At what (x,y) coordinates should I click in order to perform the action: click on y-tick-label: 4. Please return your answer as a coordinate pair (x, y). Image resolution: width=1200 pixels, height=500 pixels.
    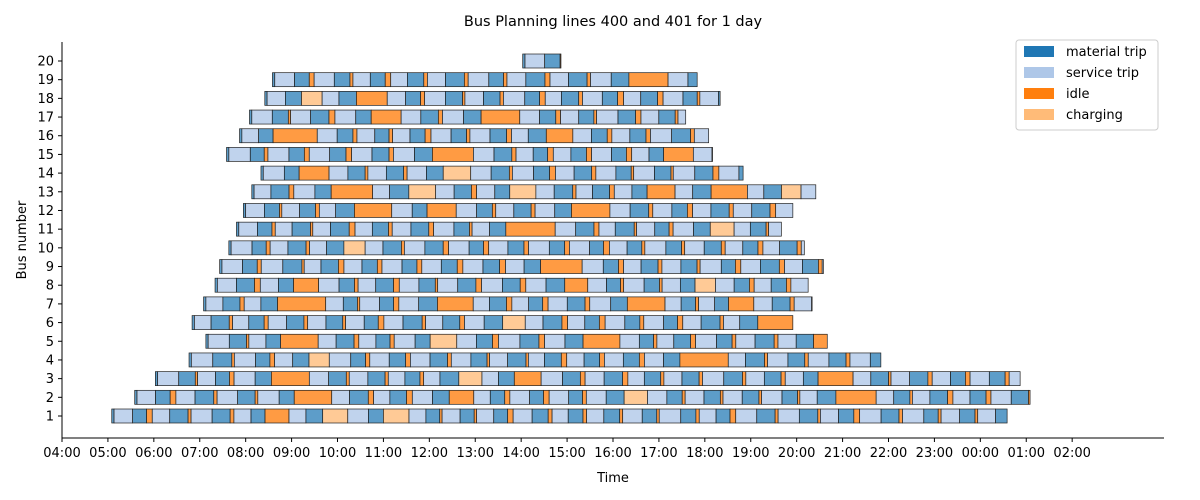
    Looking at the image, I should click on (50, 360).